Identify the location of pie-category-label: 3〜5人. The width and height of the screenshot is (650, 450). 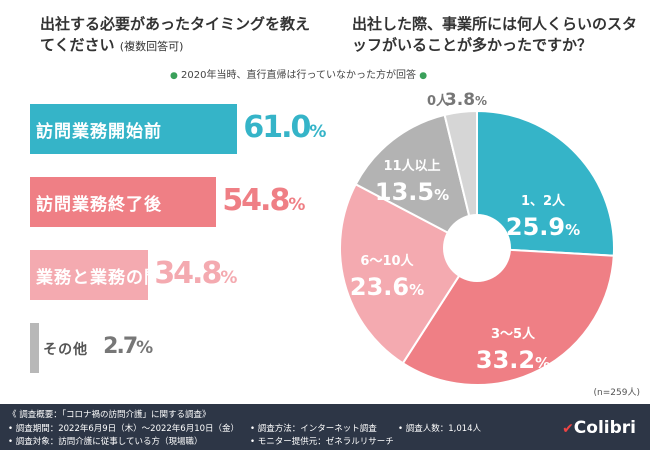
(513, 334).